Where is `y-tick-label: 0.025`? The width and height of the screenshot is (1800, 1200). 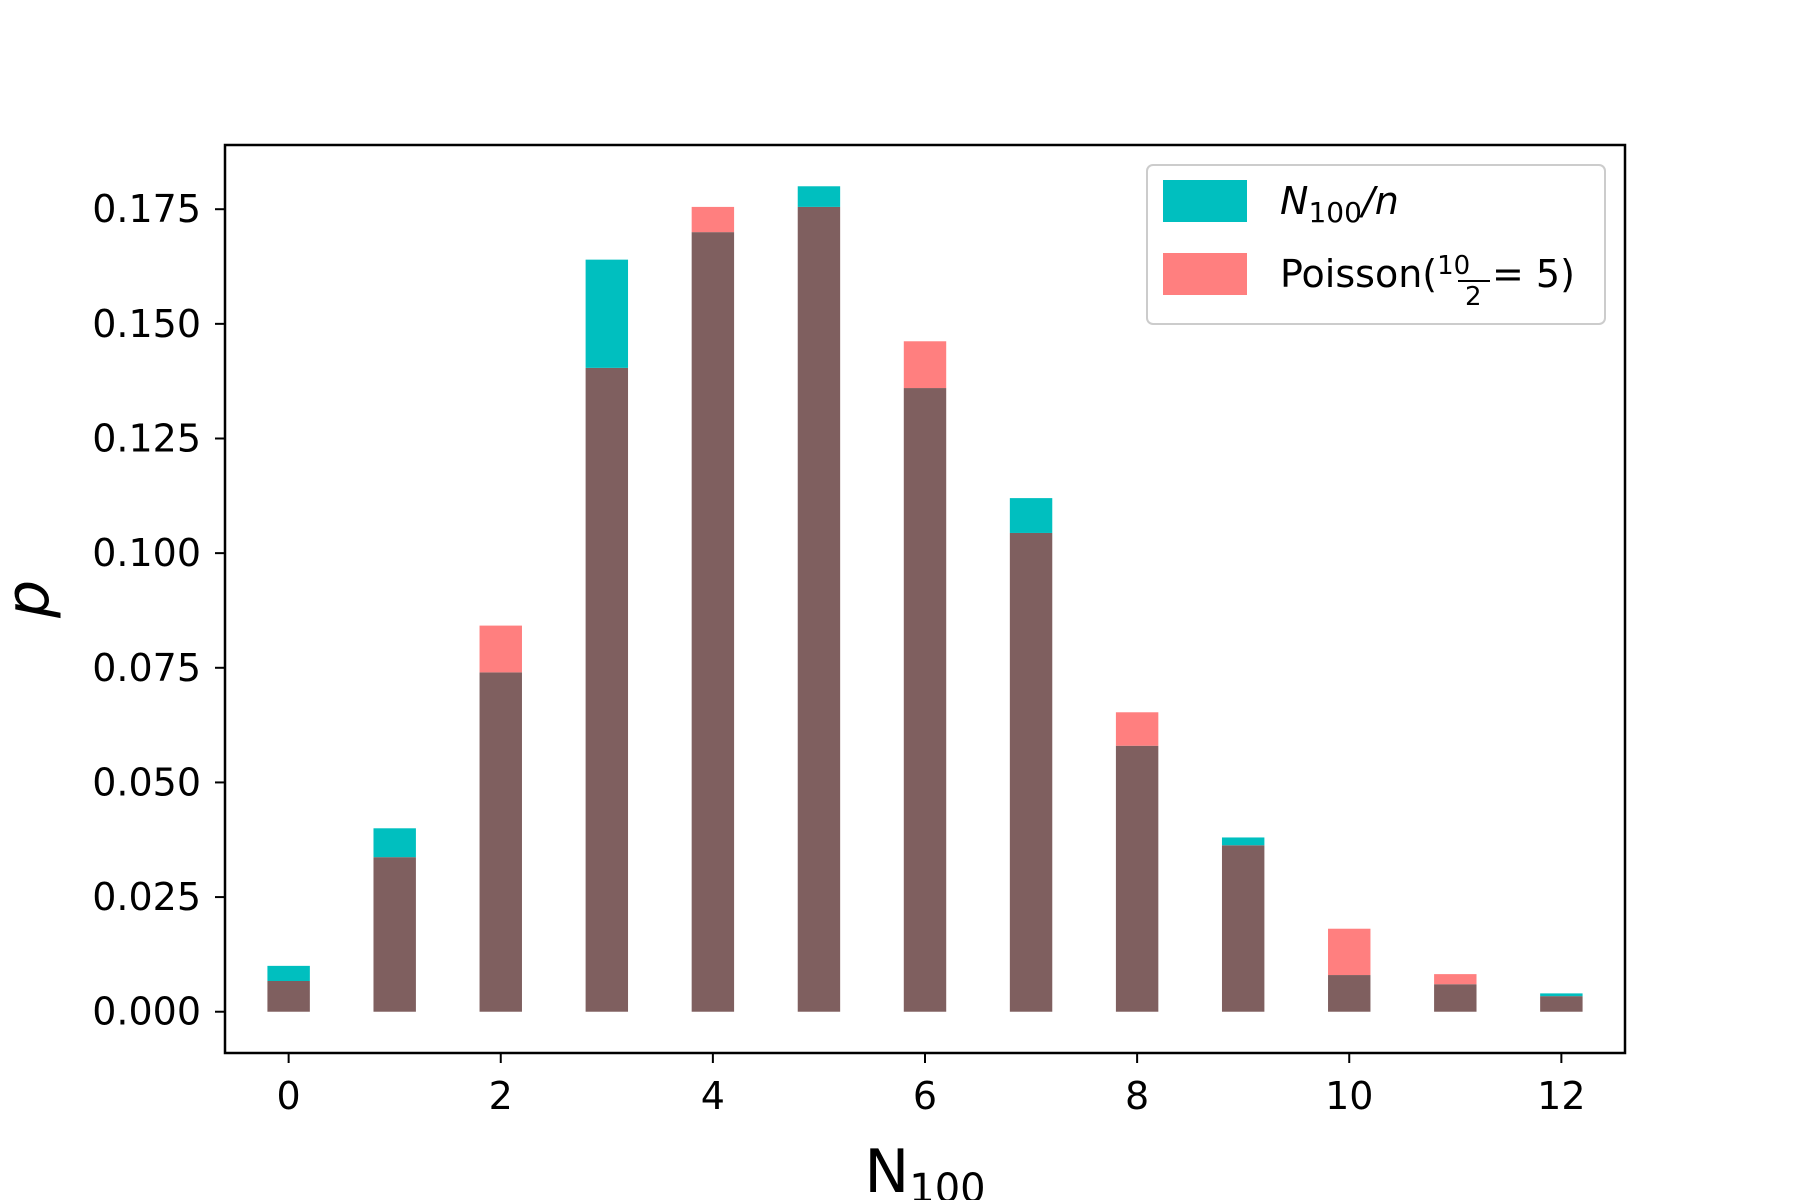
y-tick-label: 0.025 is located at coordinates (146, 897).